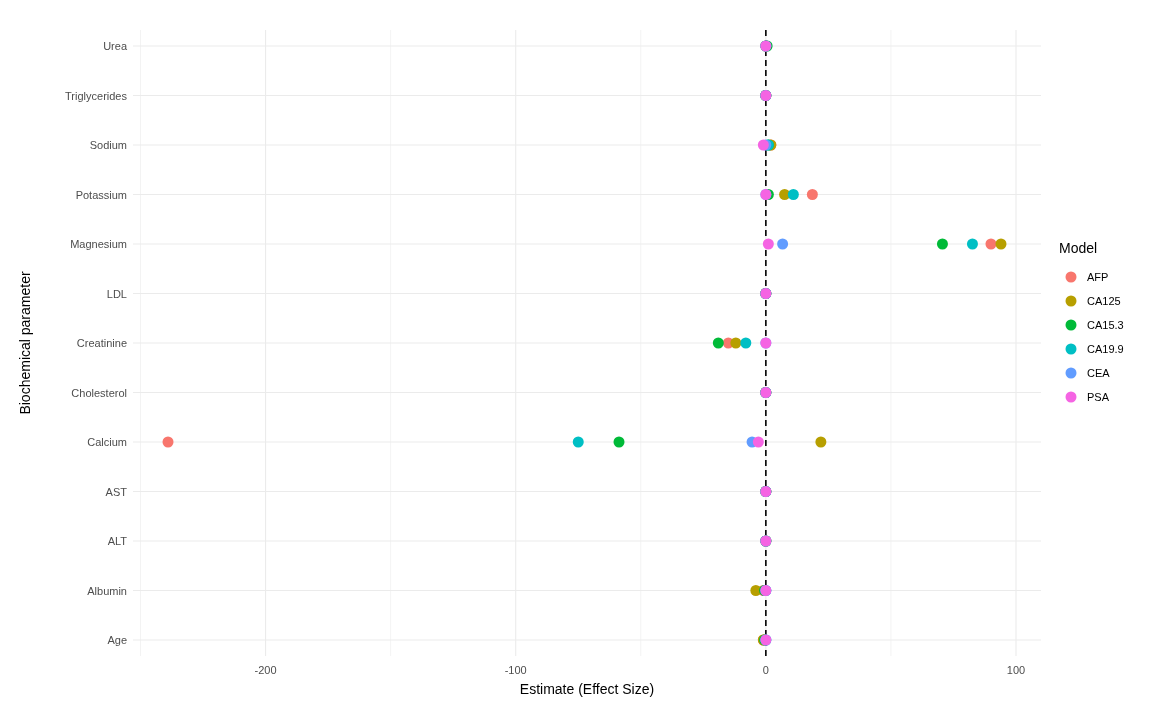  What do you see at coordinates (1098, 397) in the screenshot?
I see `legend-label: PSA` at bounding box center [1098, 397].